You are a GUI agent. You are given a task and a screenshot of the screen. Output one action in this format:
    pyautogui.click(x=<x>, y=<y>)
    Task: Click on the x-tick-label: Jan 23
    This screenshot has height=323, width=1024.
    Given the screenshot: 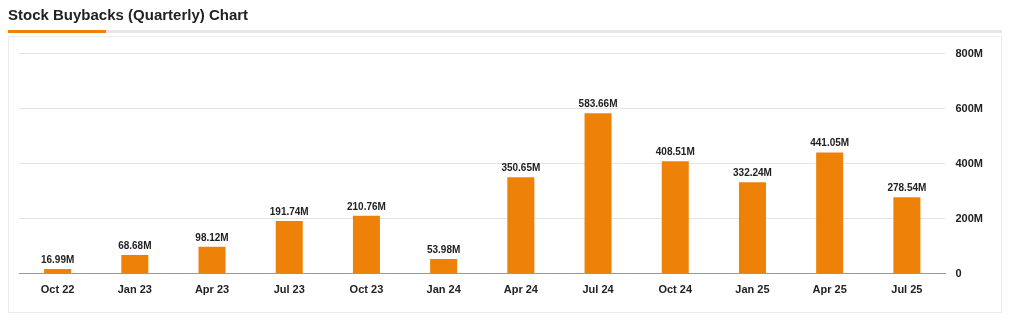 What is the action you would take?
    pyautogui.click(x=134, y=289)
    